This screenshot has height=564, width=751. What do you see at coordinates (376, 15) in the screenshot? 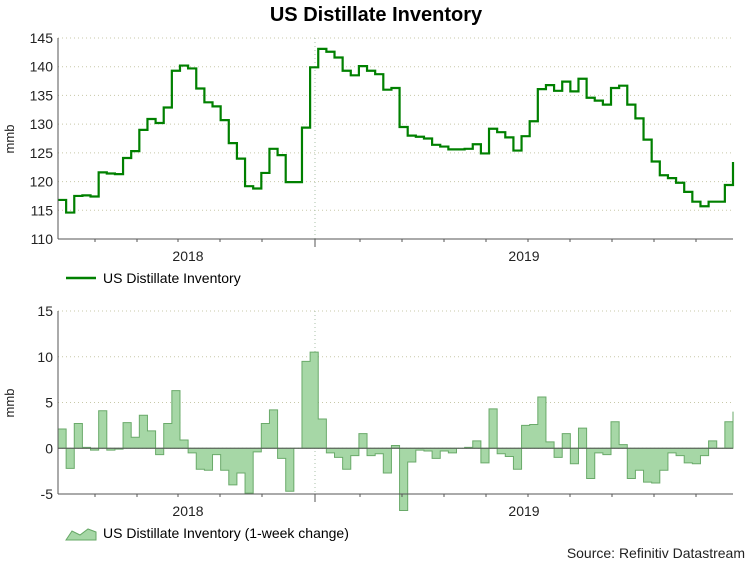
I see `chart-title: US Distillate Inventory` at bounding box center [376, 15].